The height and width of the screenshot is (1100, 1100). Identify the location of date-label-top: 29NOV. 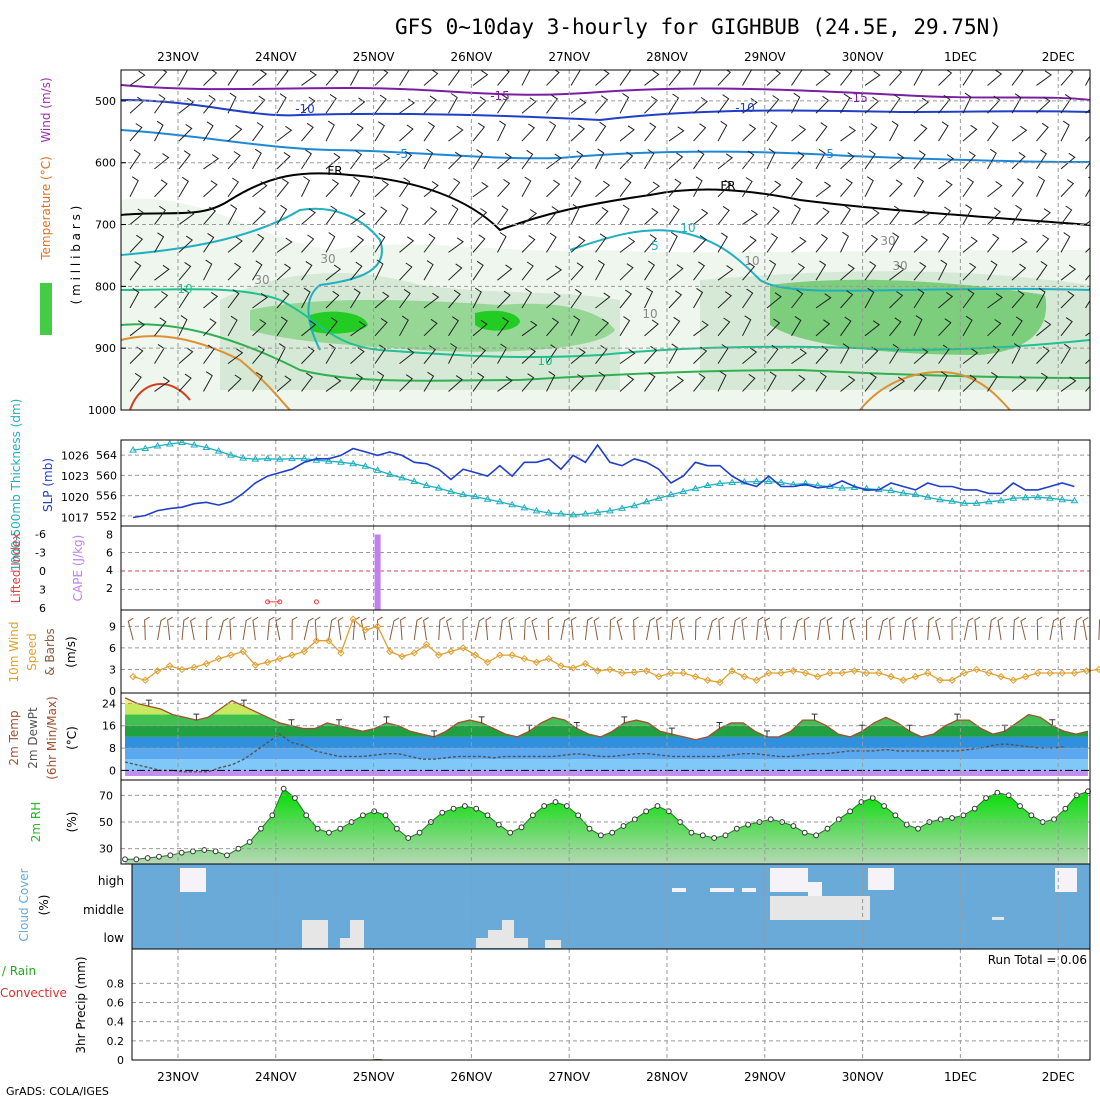
(765, 57).